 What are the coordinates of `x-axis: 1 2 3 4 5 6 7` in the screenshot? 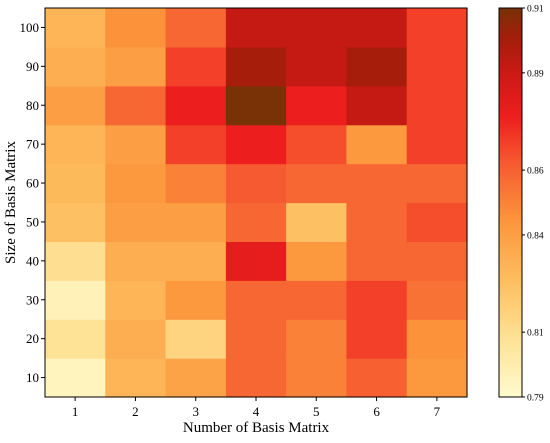 It's located at (256, 408).